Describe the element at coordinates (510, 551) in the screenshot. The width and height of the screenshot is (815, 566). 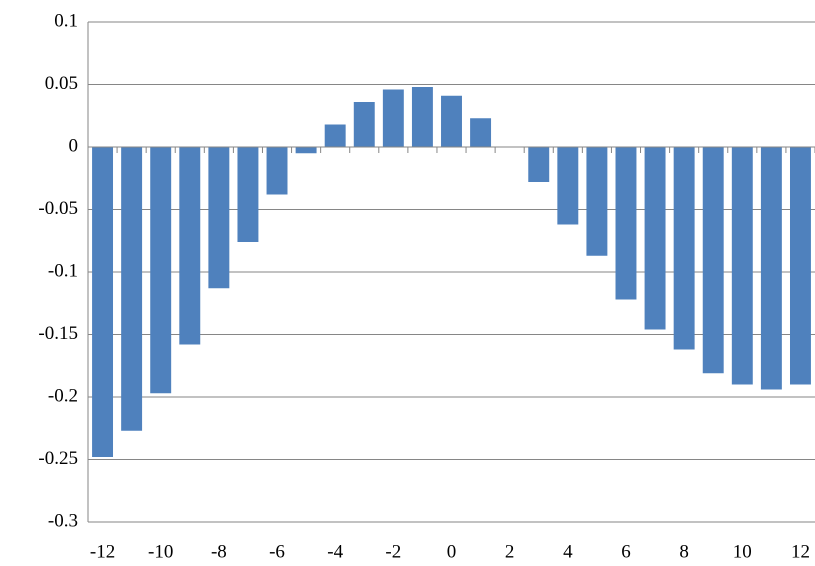
I see `x-tick-label: 2` at that location.